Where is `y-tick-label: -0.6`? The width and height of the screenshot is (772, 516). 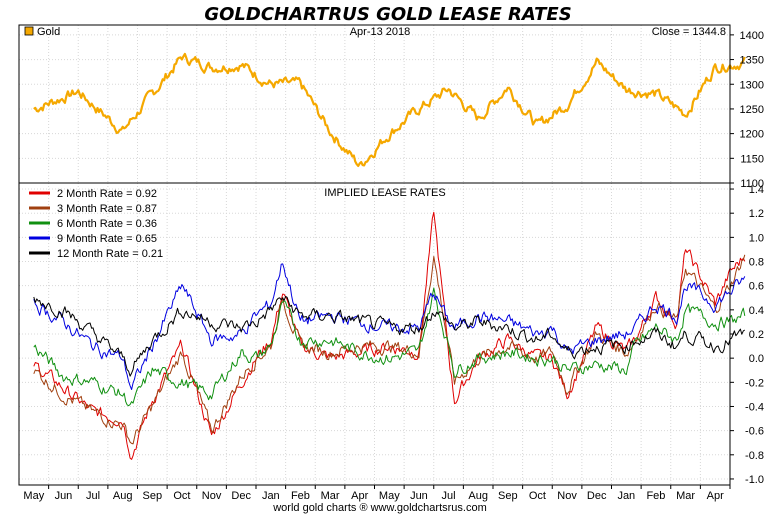 y-tick-label: -0.6 is located at coordinates (754, 432).